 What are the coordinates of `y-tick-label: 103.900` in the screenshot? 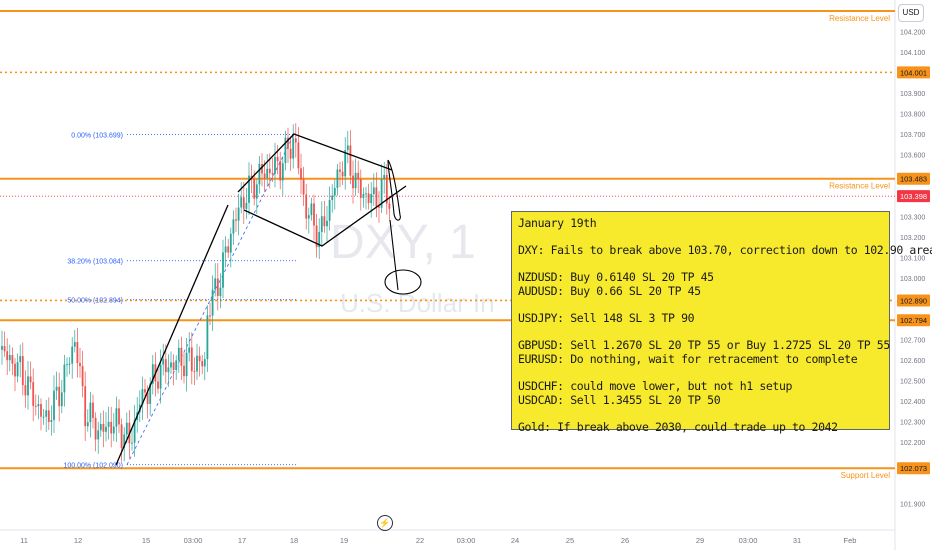 It's located at (912, 94).